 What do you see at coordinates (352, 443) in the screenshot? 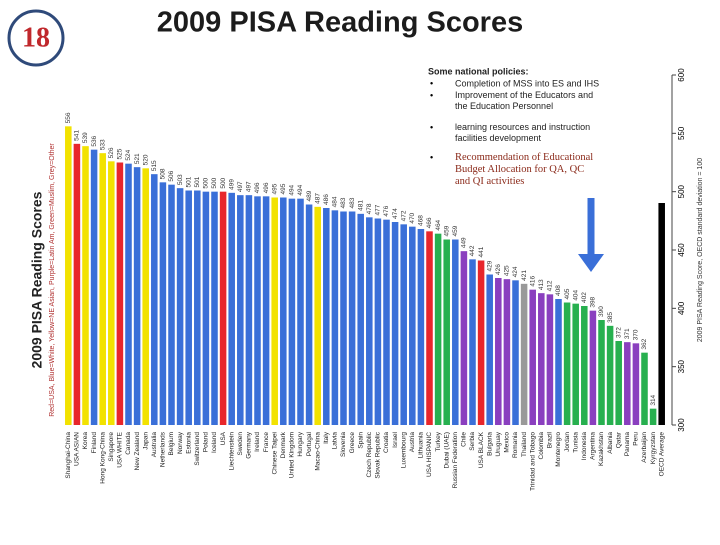
I see `x-tick-label: Greece` at bounding box center [352, 443].